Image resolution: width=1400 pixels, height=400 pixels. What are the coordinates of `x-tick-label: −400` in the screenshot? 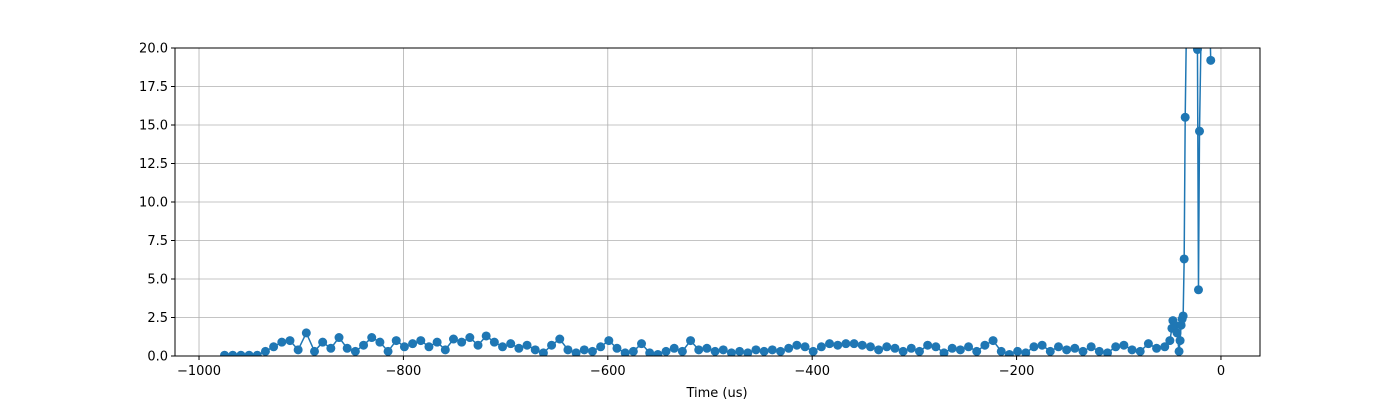 It's located at (812, 371).